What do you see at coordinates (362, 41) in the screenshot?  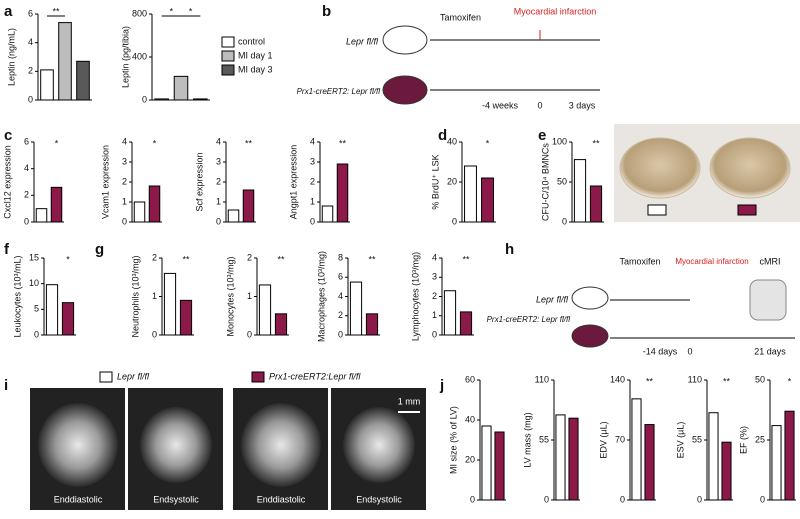 I see `group-label: Lepr fl/fl` at bounding box center [362, 41].